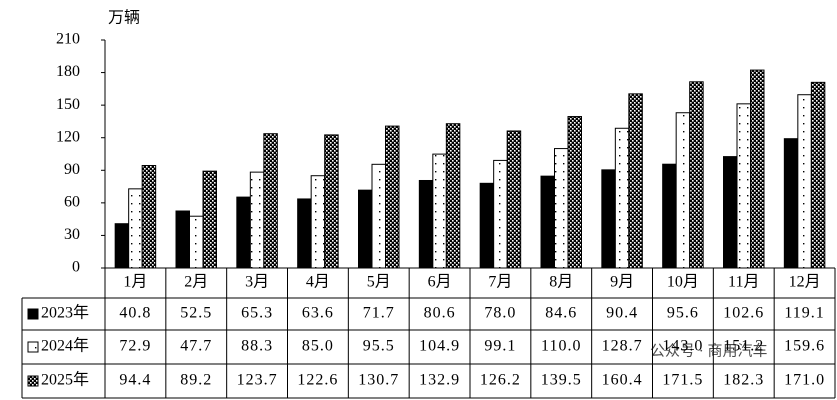  Describe the element at coordinates (622, 313) in the screenshot. I see `value-label: 90.4` at that location.